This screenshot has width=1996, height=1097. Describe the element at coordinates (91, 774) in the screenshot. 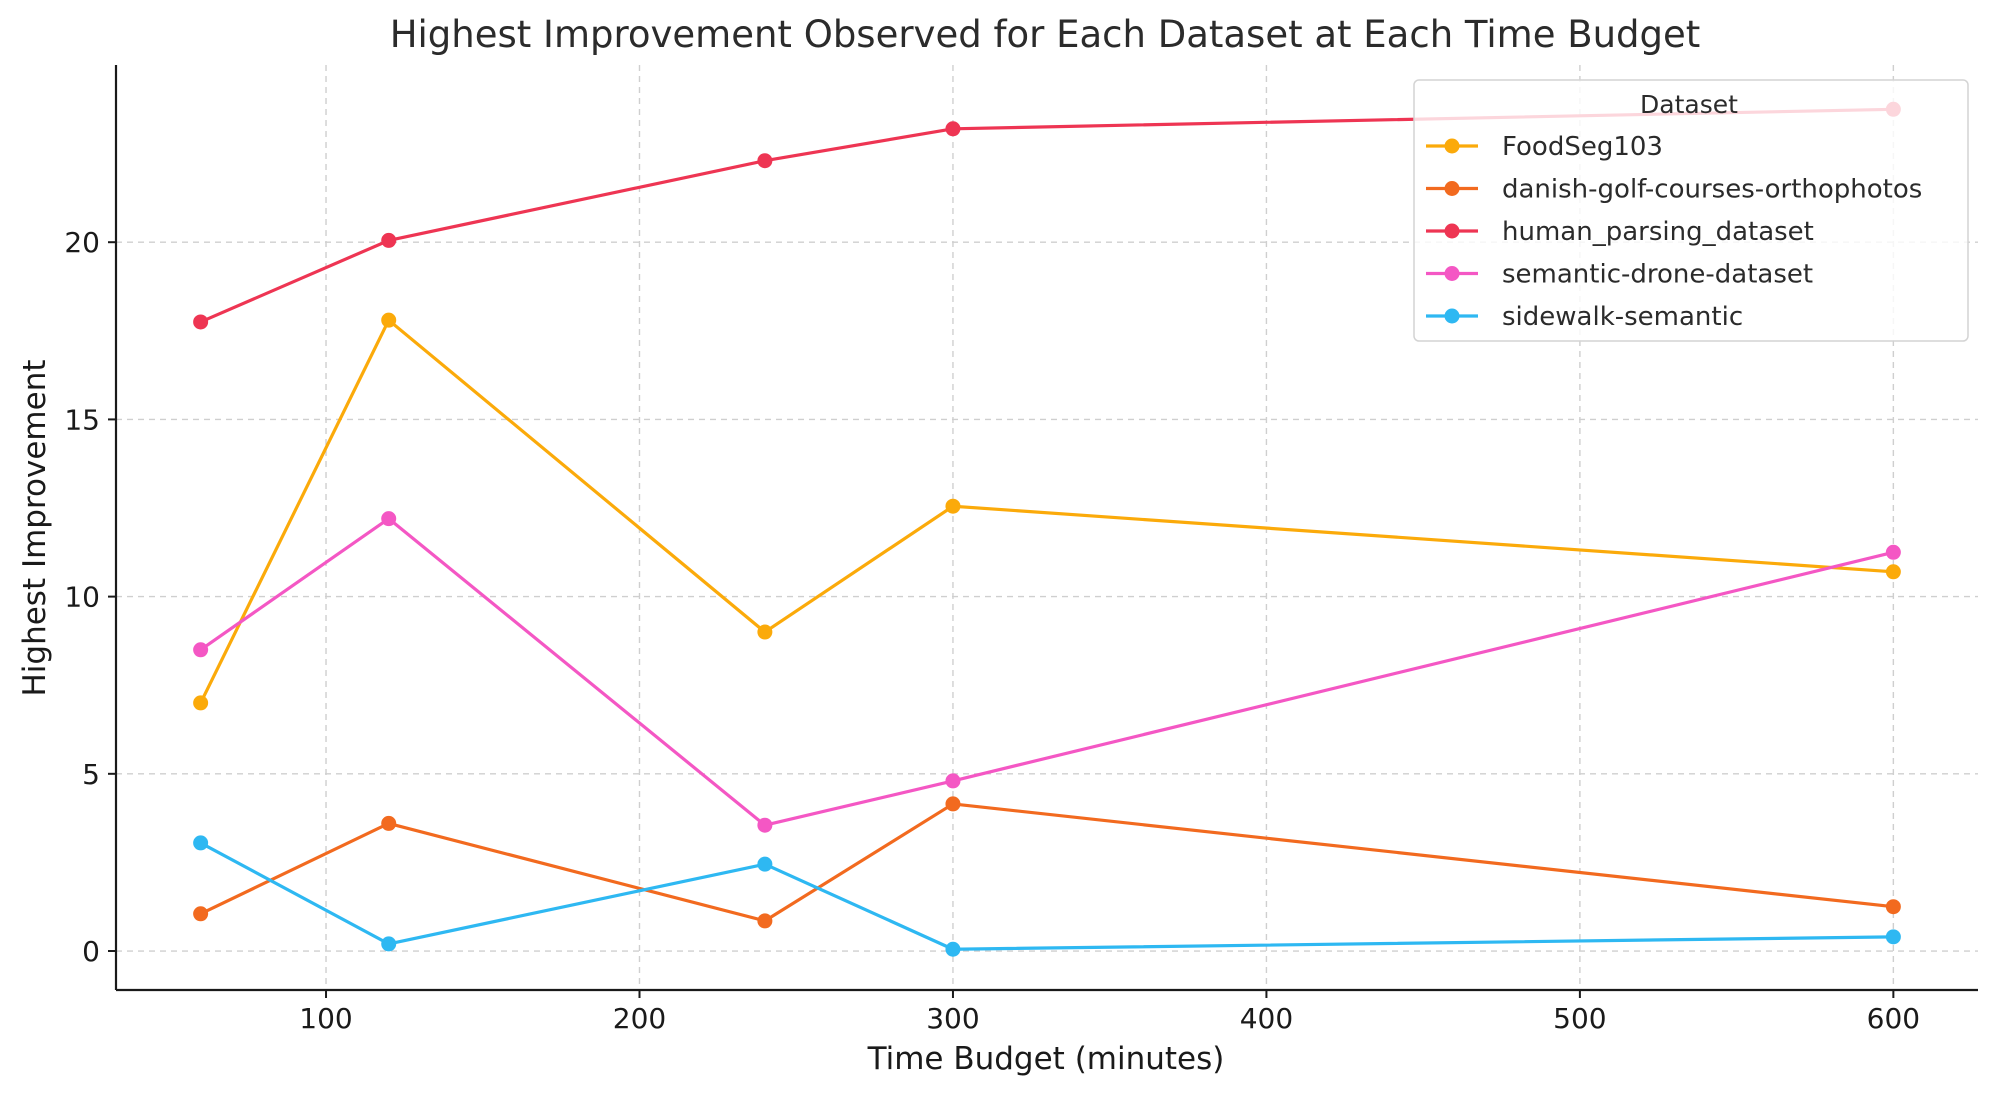

I see `y-tick-label: 5` at that location.